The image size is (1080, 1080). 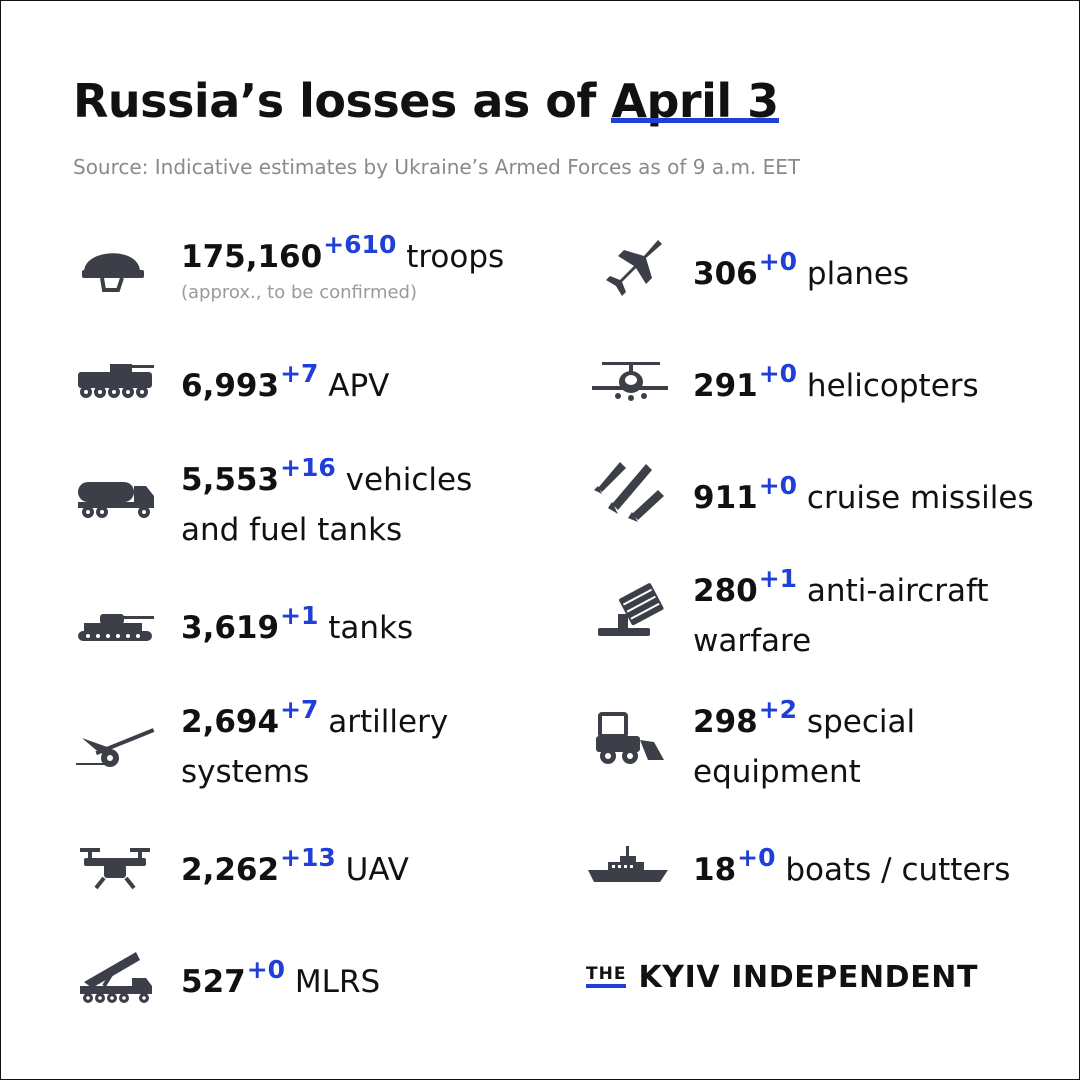 I want to click on stat-missiles: 911+0 cruise missiles, so click(x=863, y=497).